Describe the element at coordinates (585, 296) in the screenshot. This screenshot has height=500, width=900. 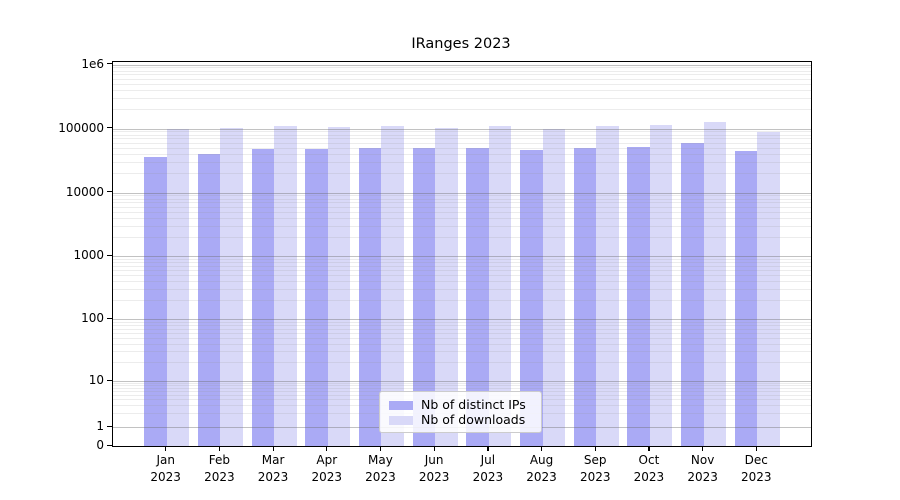
I see `bar-nb-of-distinct-ips-sep` at that location.